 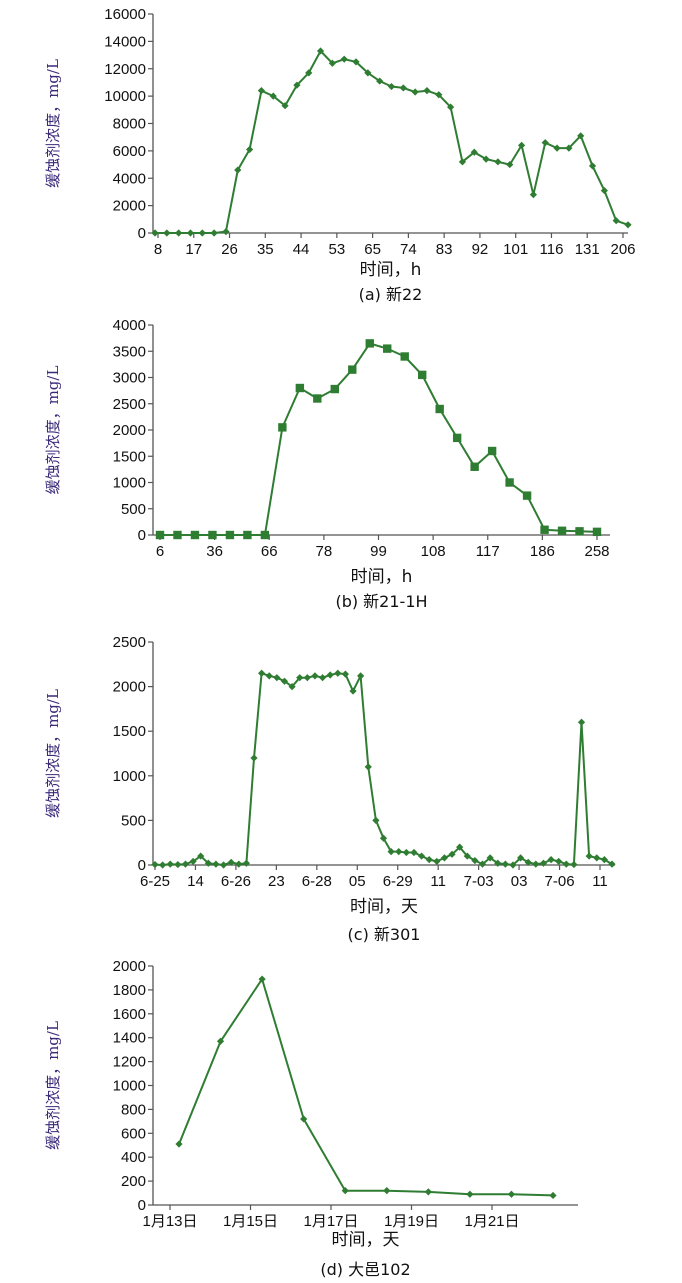 I want to click on x-tick-label: 116, so click(x=552, y=249).